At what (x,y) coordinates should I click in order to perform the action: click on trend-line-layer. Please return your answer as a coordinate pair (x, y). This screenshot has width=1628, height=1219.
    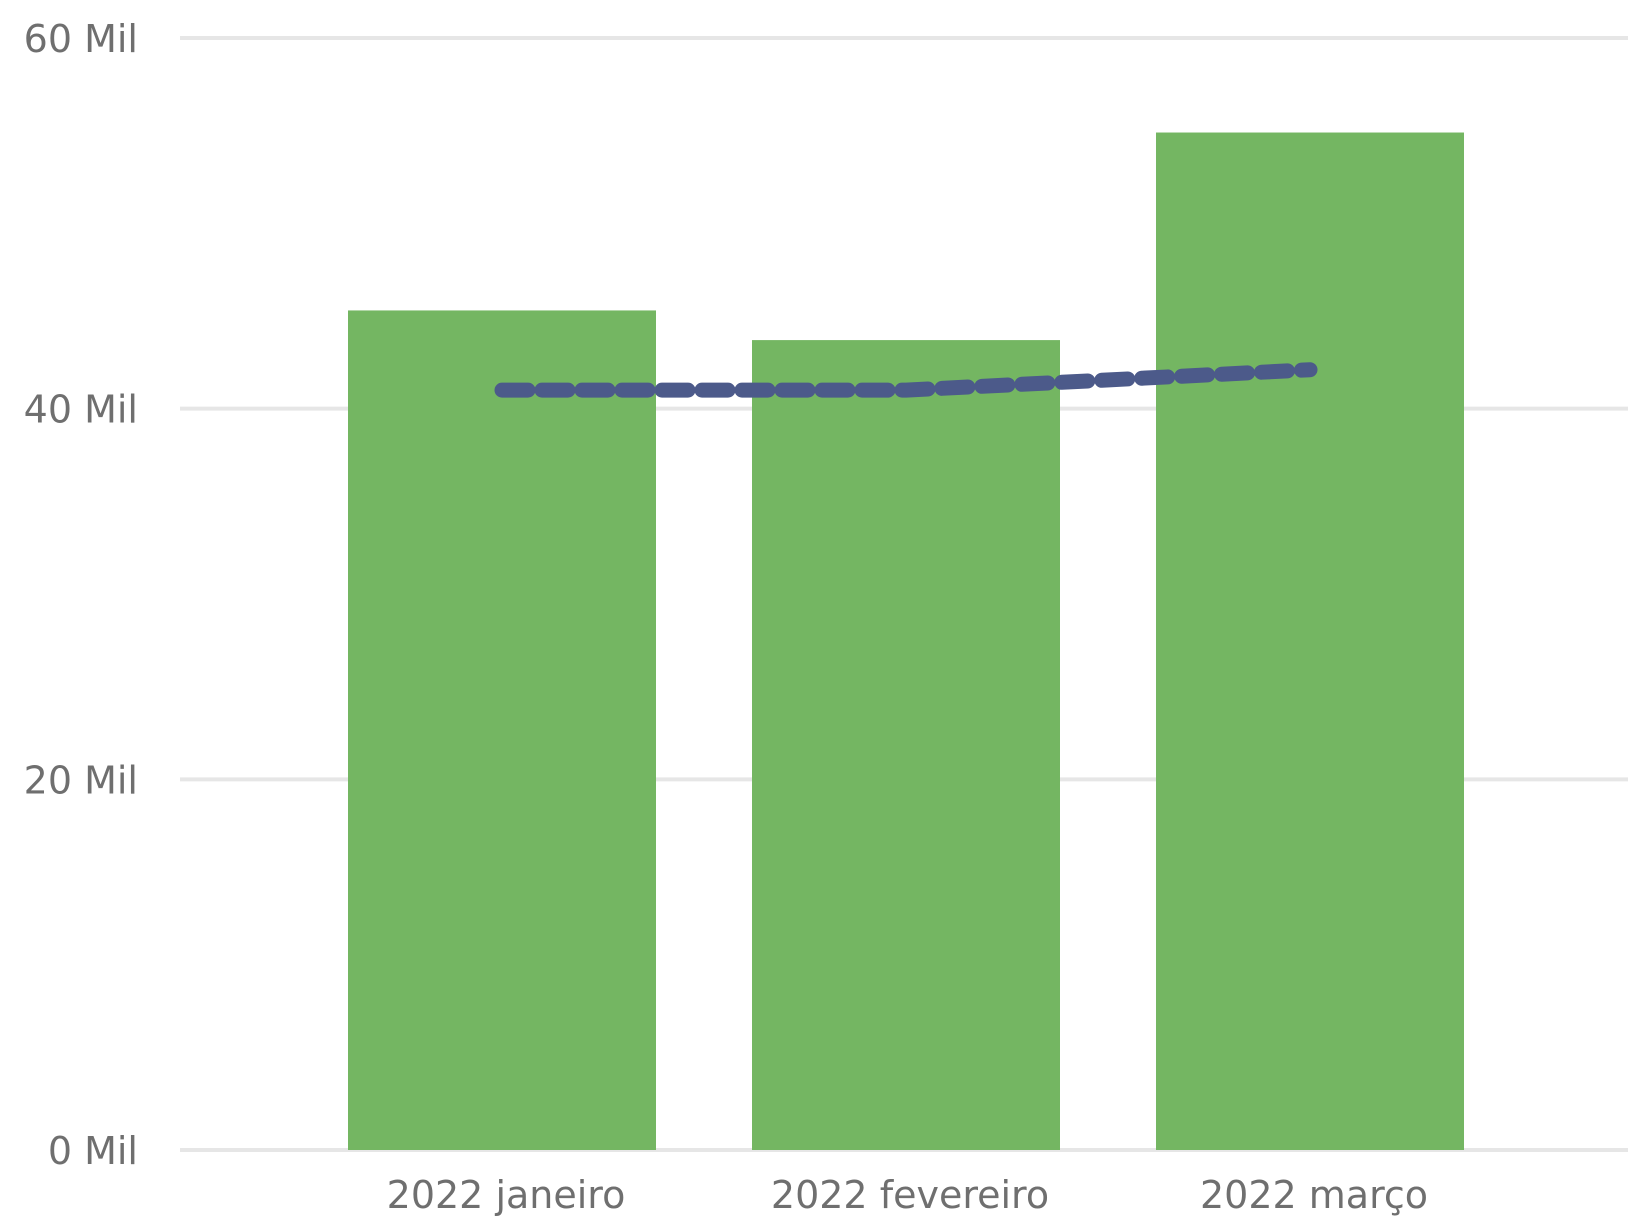
    Looking at the image, I should click on (906, 380).